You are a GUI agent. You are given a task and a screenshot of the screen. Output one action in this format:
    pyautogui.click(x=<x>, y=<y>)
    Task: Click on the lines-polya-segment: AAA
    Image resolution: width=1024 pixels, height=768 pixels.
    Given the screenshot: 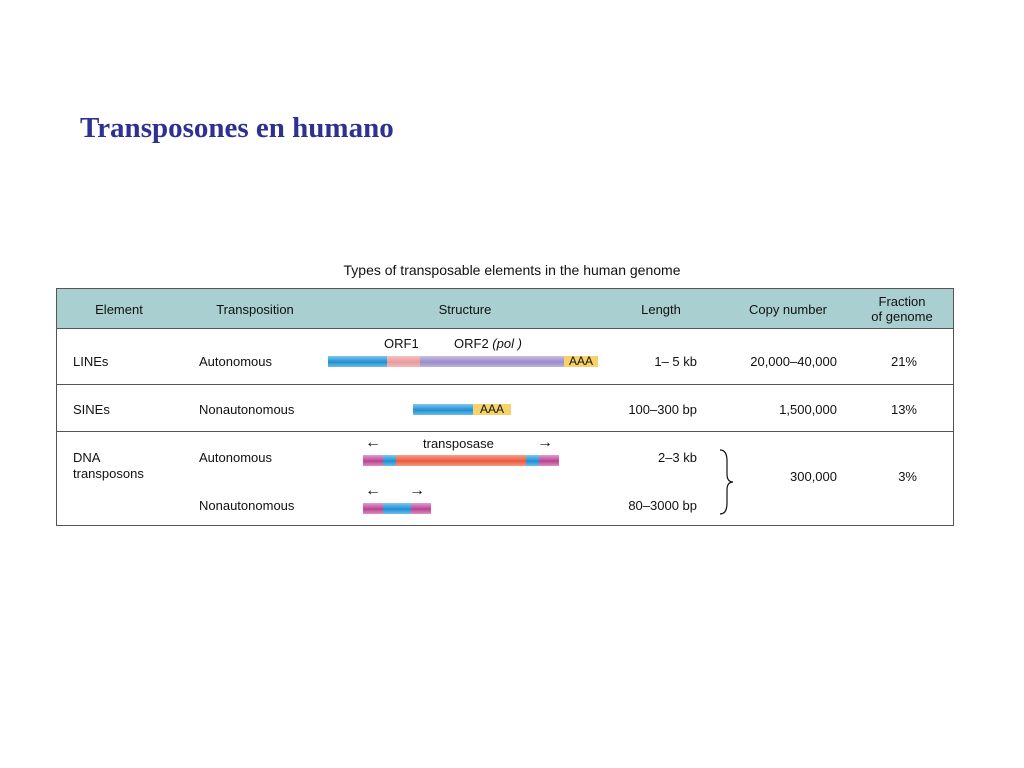 What is the action you would take?
    pyautogui.click(x=581, y=361)
    